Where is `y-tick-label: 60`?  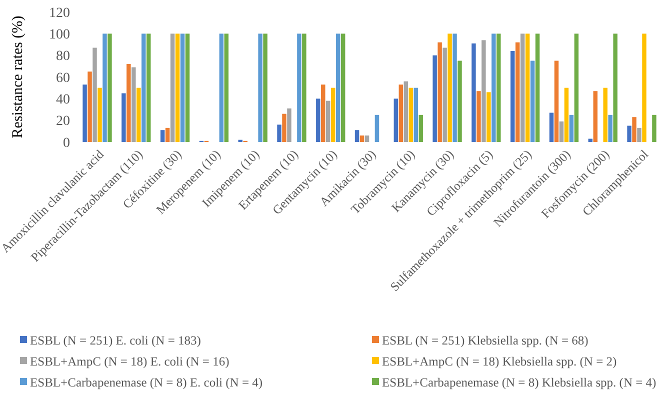 y-tick-label: 60 is located at coordinates (63, 78).